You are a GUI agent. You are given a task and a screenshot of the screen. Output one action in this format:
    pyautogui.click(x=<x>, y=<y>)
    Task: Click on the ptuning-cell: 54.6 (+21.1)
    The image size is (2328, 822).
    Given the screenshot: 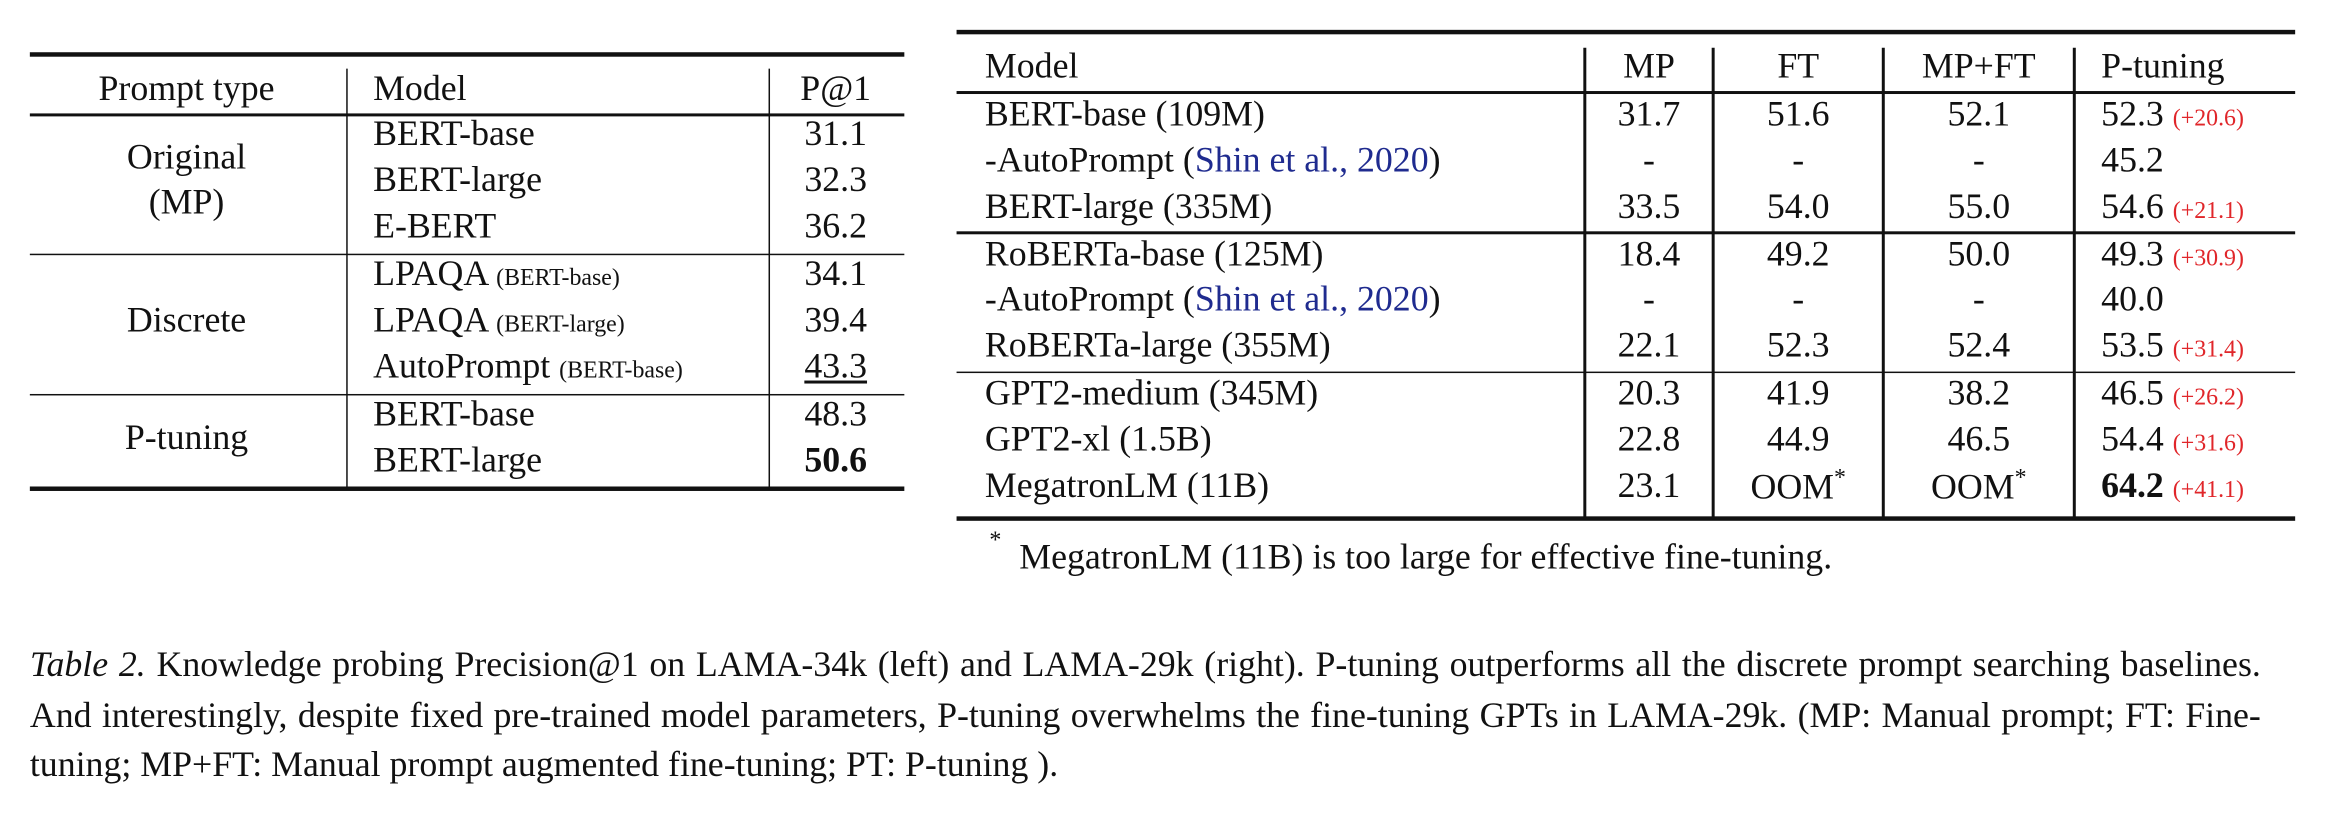 What is the action you would take?
    pyautogui.click(x=2172, y=207)
    